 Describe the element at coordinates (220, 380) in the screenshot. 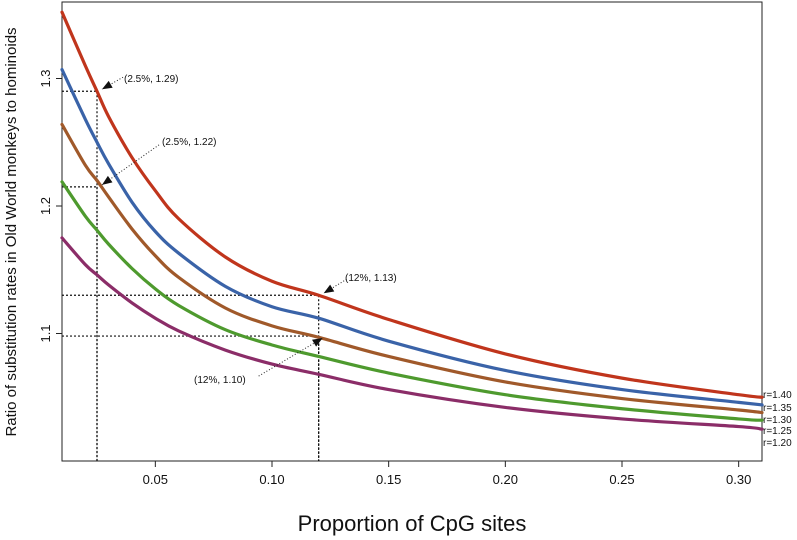

I see `annotation-label-3: (12%, 1.10)` at that location.